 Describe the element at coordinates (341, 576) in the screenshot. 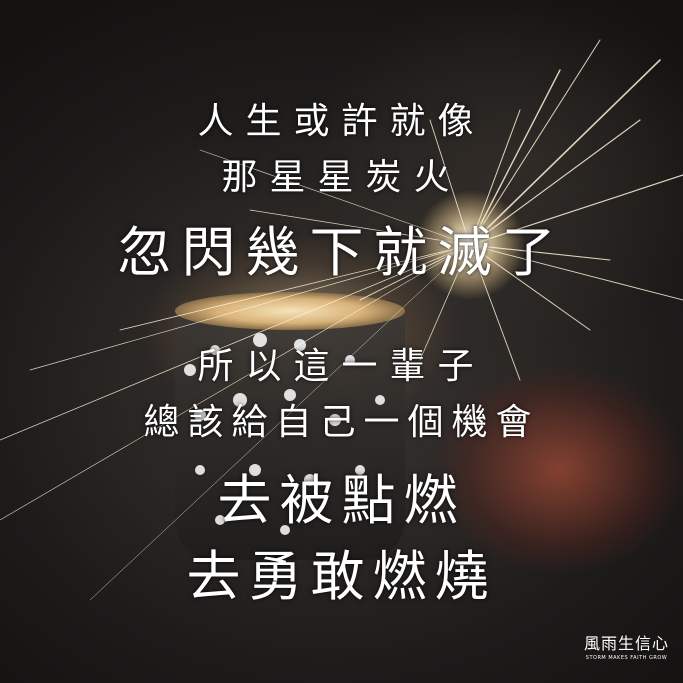

I see `poem-line-7: 去勇敢燃燒` at that location.